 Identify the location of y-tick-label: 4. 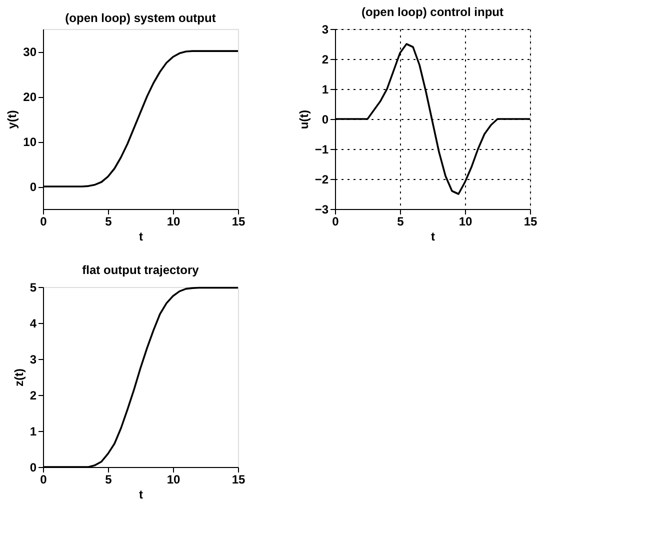
(33, 323).